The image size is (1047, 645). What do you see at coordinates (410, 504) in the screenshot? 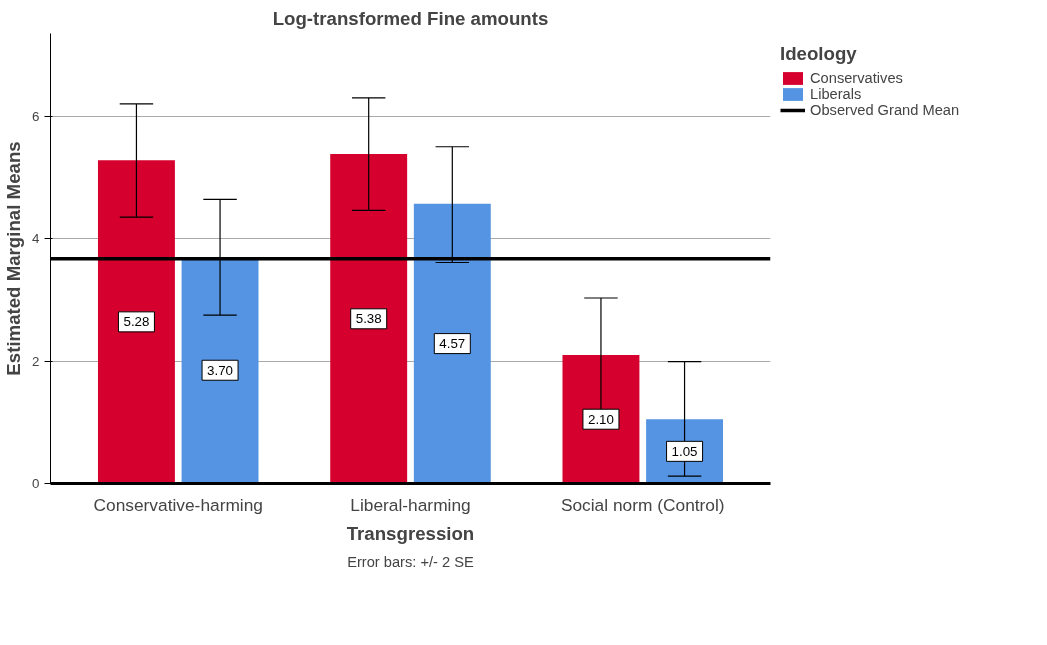
I see `x-tick-label: Liberal-harming` at bounding box center [410, 504].